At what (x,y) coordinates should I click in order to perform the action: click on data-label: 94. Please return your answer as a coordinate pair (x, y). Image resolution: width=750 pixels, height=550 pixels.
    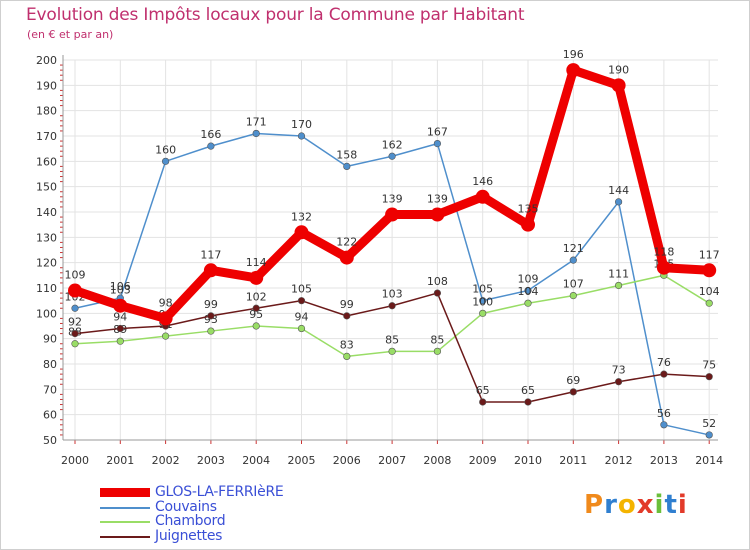
    Looking at the image, I should click on (302, 317).